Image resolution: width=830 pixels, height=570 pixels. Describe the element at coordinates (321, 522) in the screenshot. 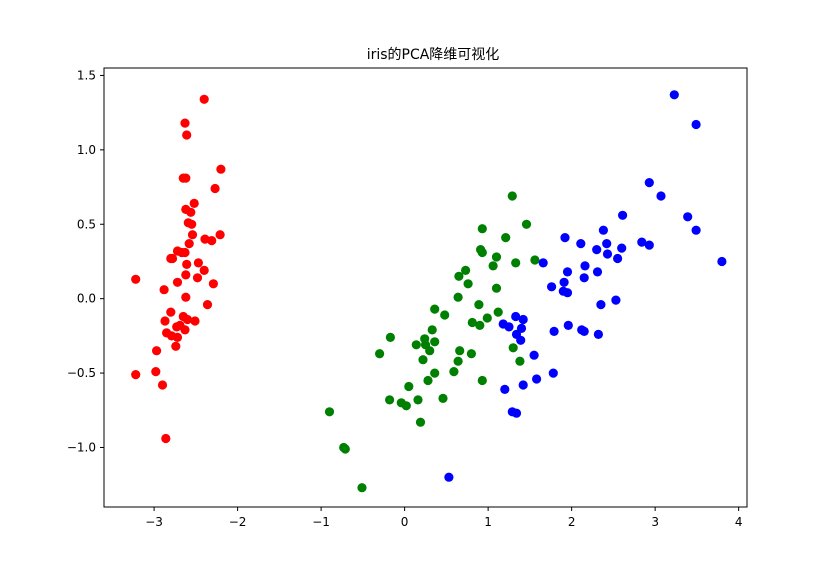

I see `x-tick-label: −1` at that location.